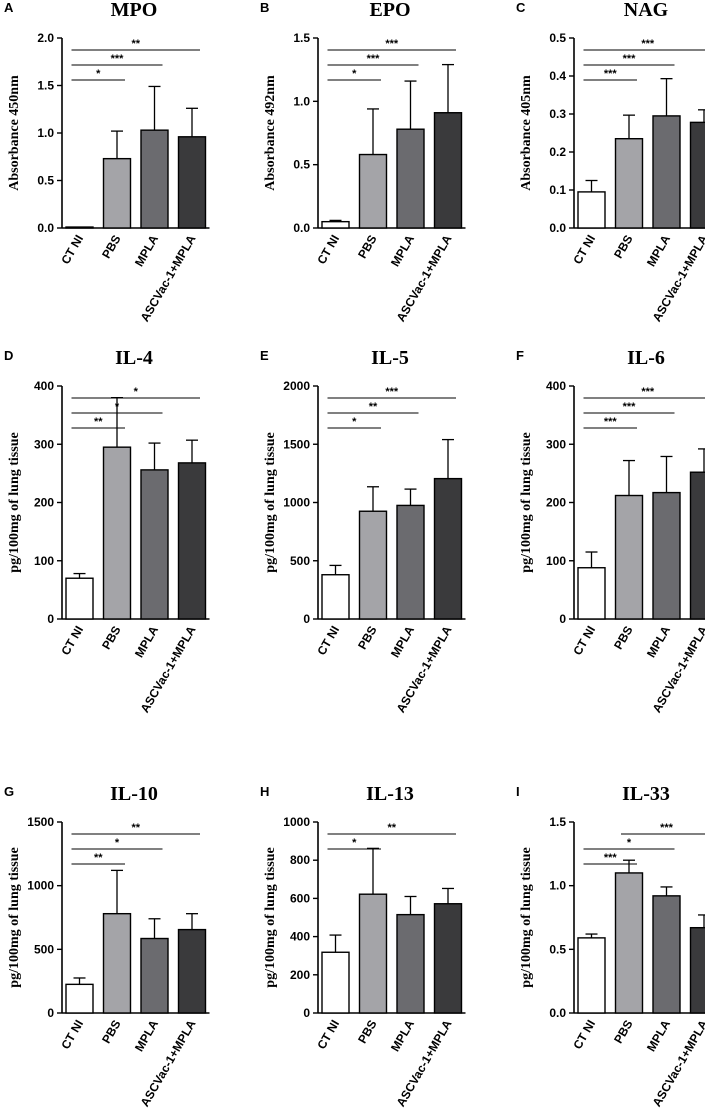 Image resolution: width=705 pixels, height=1116 pixels. What do you see at coordinates (556, 386) in the screenshot?
I see `y-tick-label: 400` at bounding box center [556, 386].